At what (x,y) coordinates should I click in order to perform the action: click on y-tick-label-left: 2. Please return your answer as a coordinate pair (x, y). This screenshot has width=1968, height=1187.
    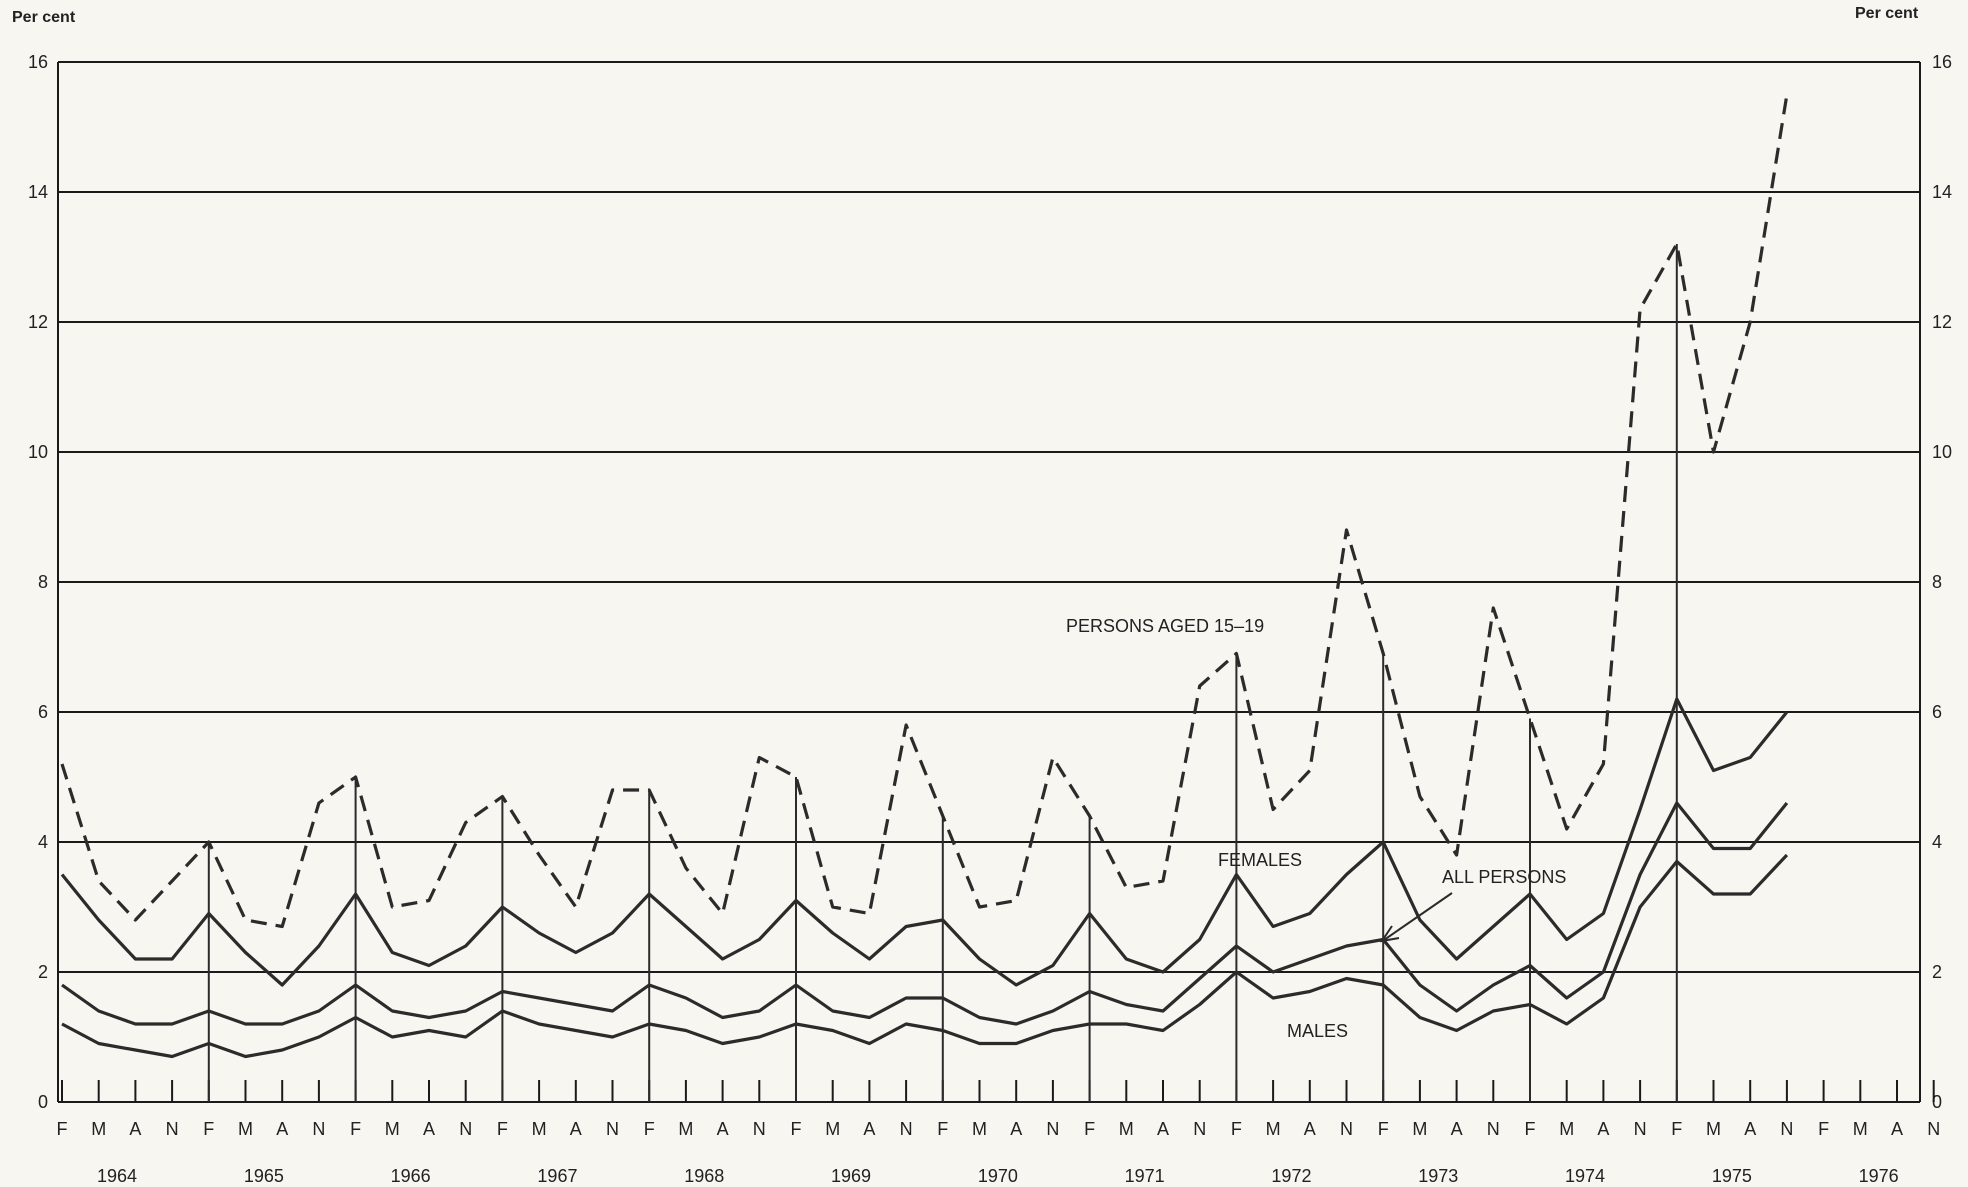
    Looking at the image, I should click on (43, 972).